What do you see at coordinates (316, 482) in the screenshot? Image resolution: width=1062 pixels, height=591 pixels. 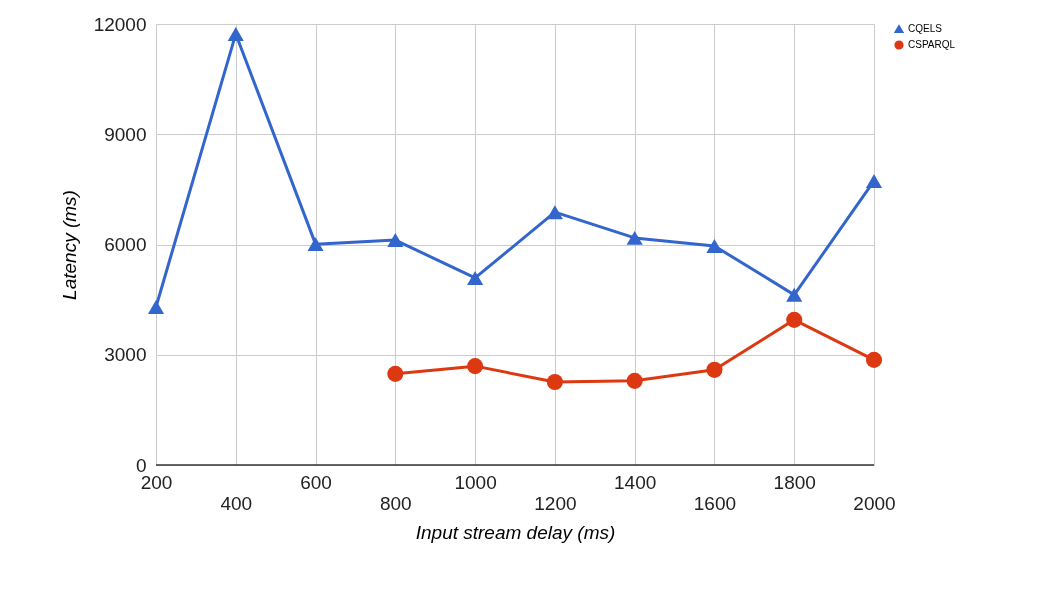 I see `x-tick-label: 600` at bounding box center [316, 482].